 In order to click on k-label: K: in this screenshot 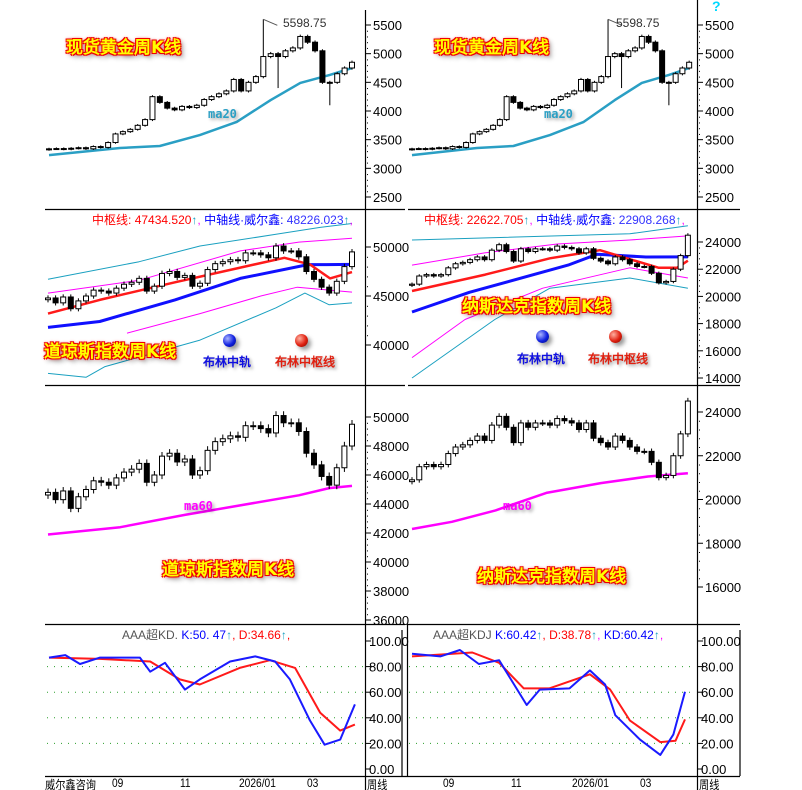, I will do `click(187, 635)`.